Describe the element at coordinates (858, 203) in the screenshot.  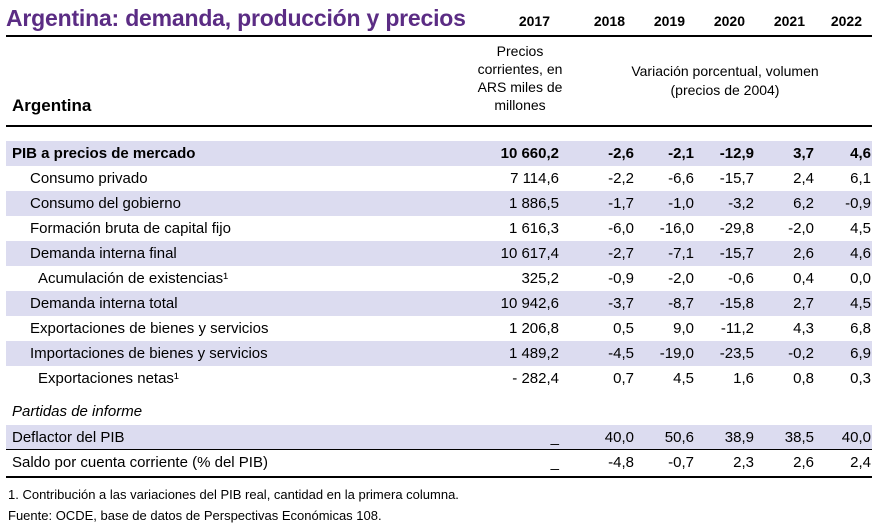
I see `cell-2022: -0,9` at that location.